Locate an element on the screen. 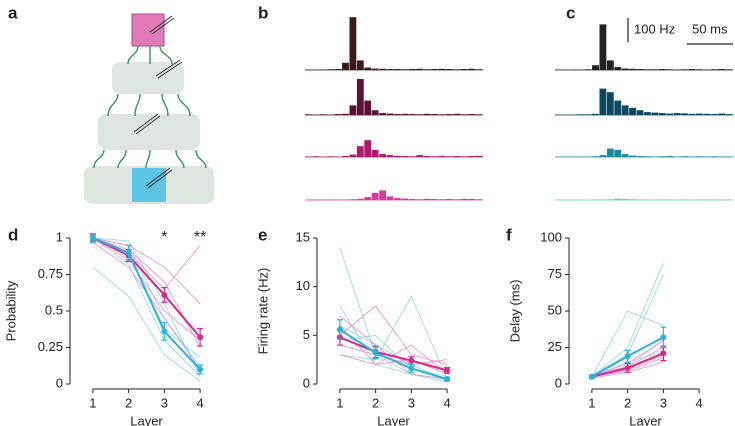  electrodes is located at coordinates (158, 102).